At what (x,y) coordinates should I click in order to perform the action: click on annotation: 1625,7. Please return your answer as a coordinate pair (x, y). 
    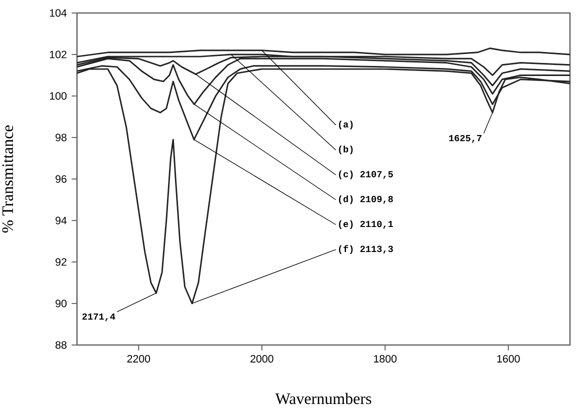
    Looking at the image, I should click on (465, 138).